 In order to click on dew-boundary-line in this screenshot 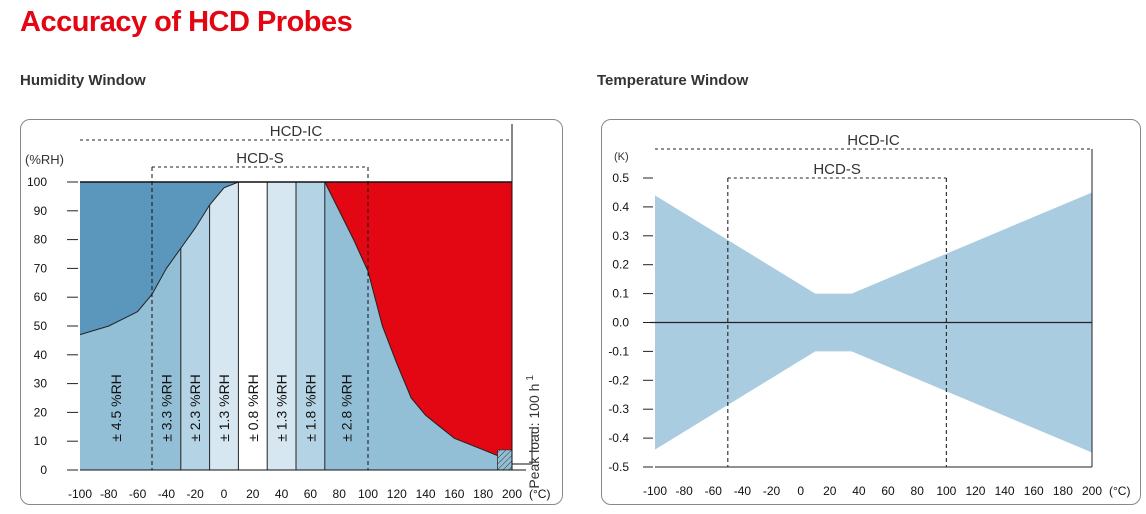, I will do `click(159, 258)`.